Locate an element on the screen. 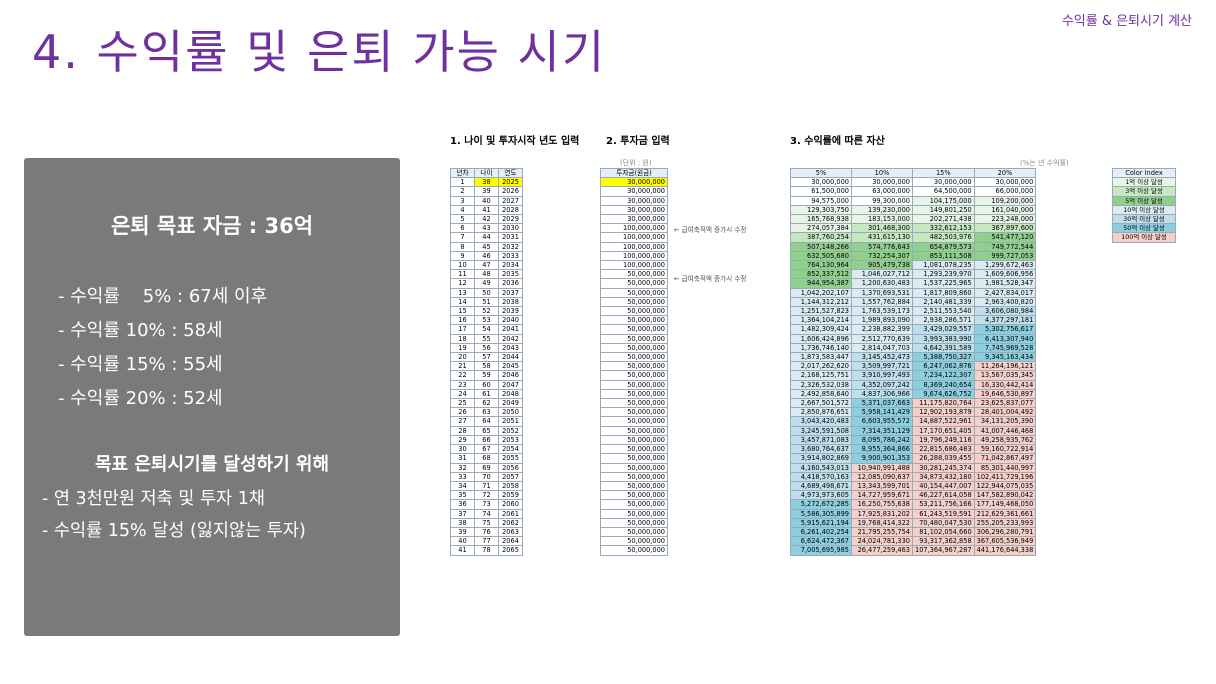  table-cell: 367,897,600 is located at coordinates (1005, 228).